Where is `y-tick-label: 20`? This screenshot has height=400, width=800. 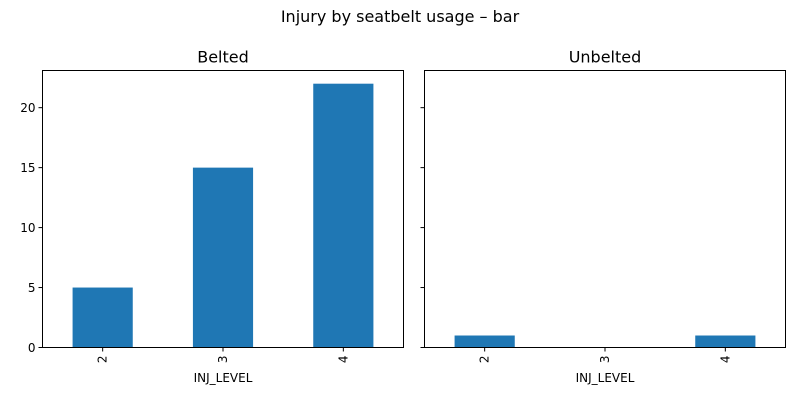 y-tick-label: 20 is located at coordinates (27, 108).